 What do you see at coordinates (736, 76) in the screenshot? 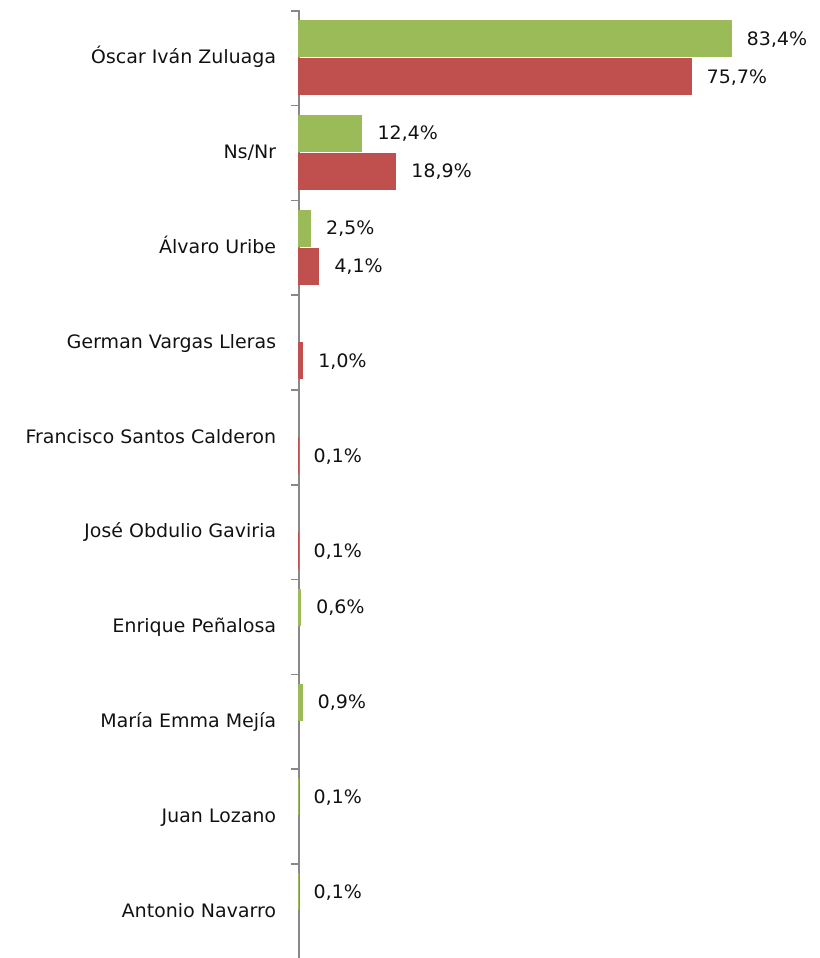
I see `value-label: 75,7%` at bounding box center [736, 76].